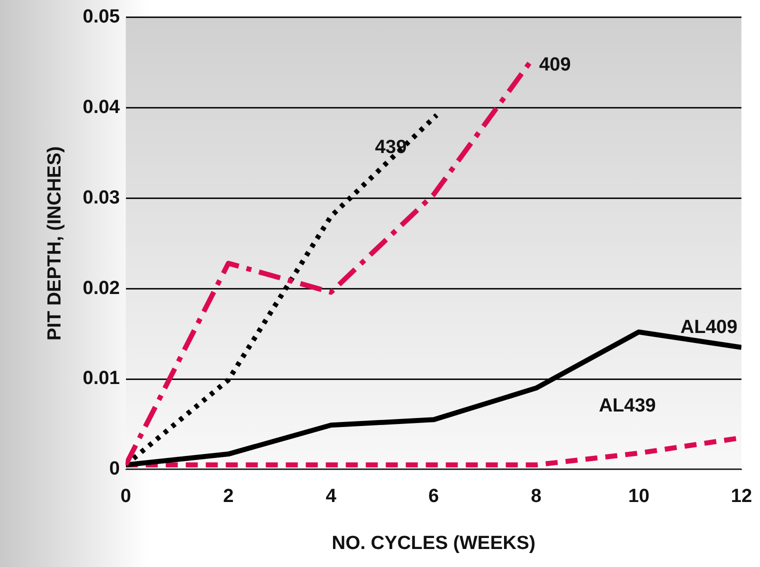 This screenshot has height=567, width=760. I want to click on y-tick-label: 0.03, so click(101, 197).